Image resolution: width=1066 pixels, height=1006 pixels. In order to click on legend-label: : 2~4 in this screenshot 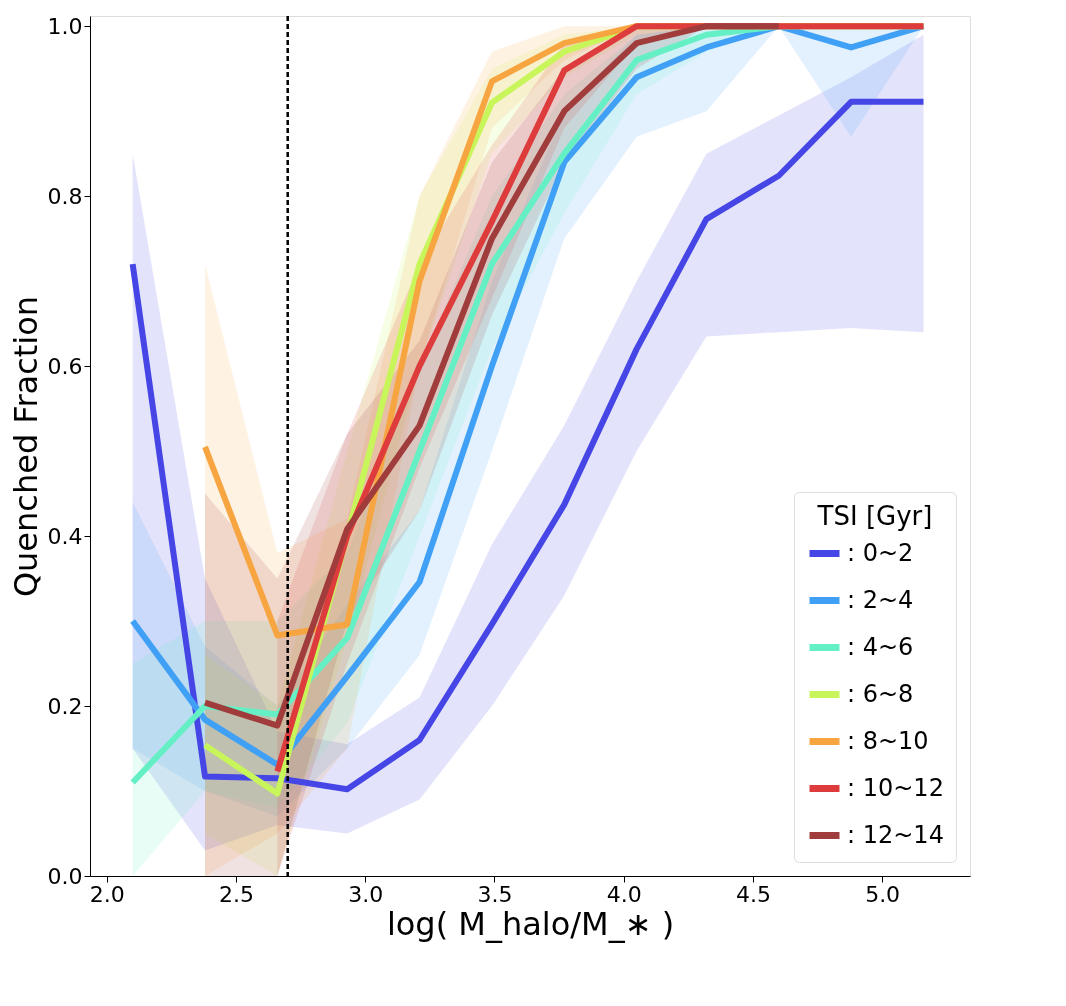, I will do `click(880, 599)`.